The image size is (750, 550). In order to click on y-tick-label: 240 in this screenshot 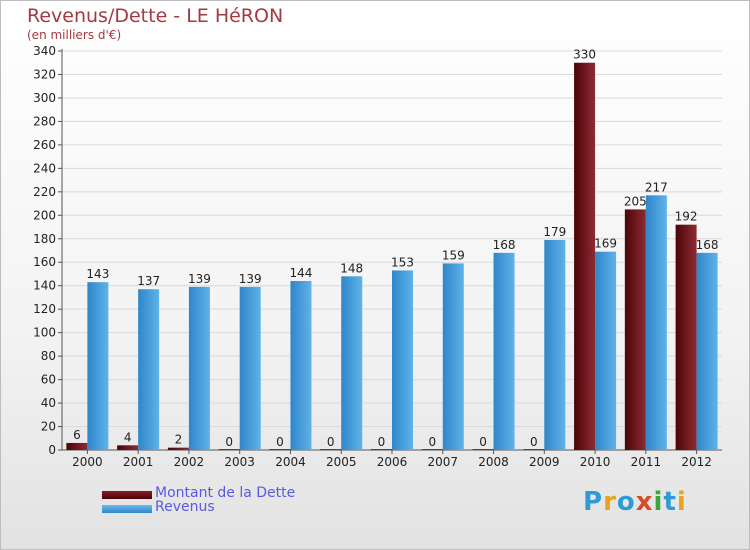, I will do `click(44, 168)`.